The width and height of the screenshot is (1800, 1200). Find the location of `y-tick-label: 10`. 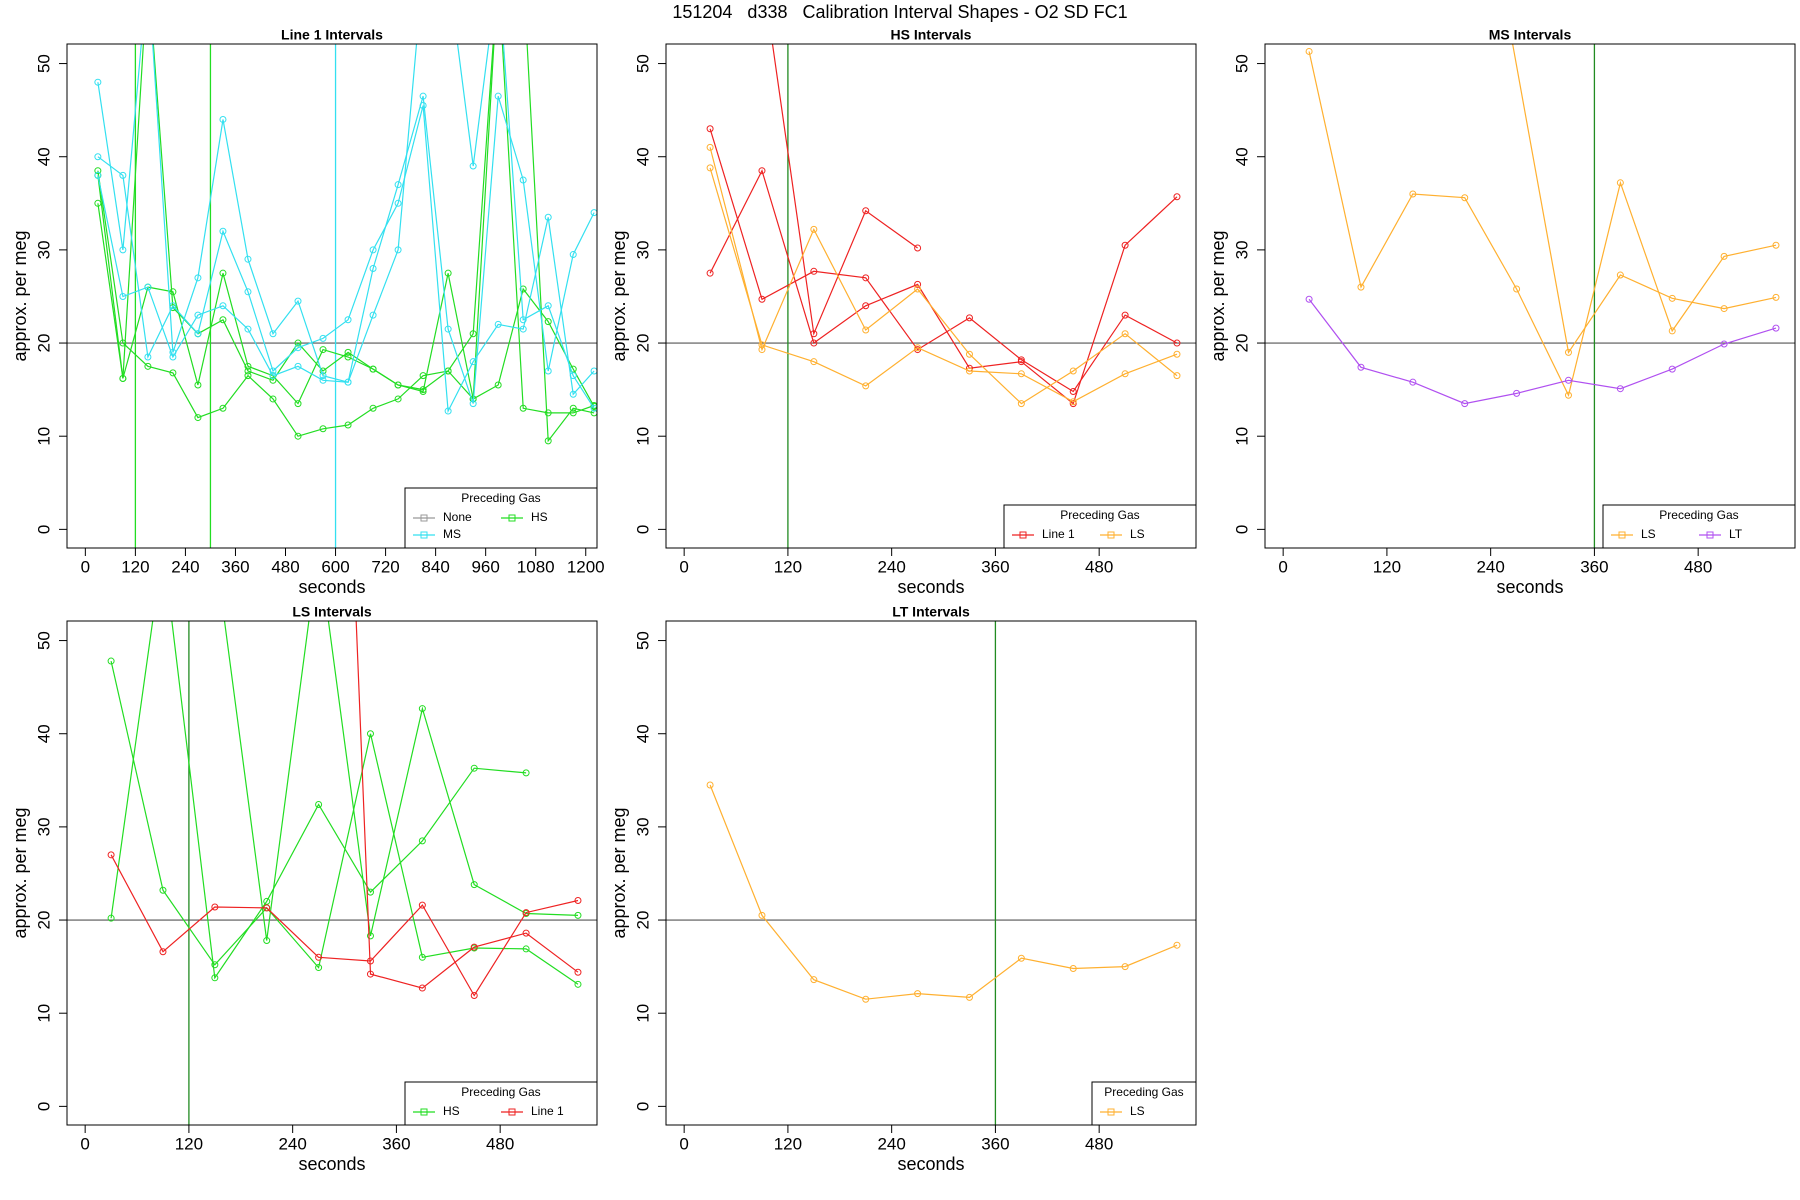

y-tick-label: 10 is located at coordinates (1241, 436).